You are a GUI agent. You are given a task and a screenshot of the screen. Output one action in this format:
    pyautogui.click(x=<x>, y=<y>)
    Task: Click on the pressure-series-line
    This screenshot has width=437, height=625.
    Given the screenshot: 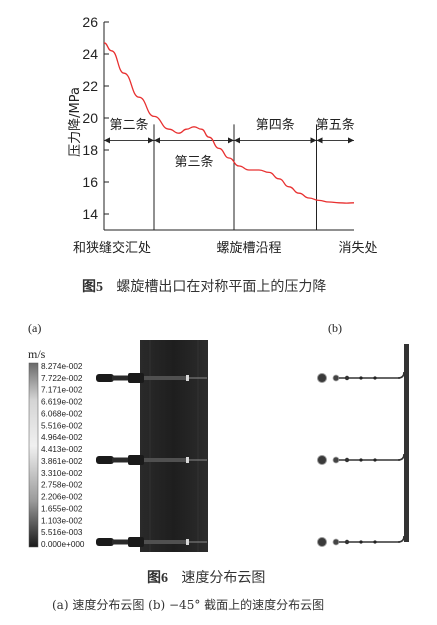 What is the action you would take?
    pyautogui.click(x=229, y=123)
    